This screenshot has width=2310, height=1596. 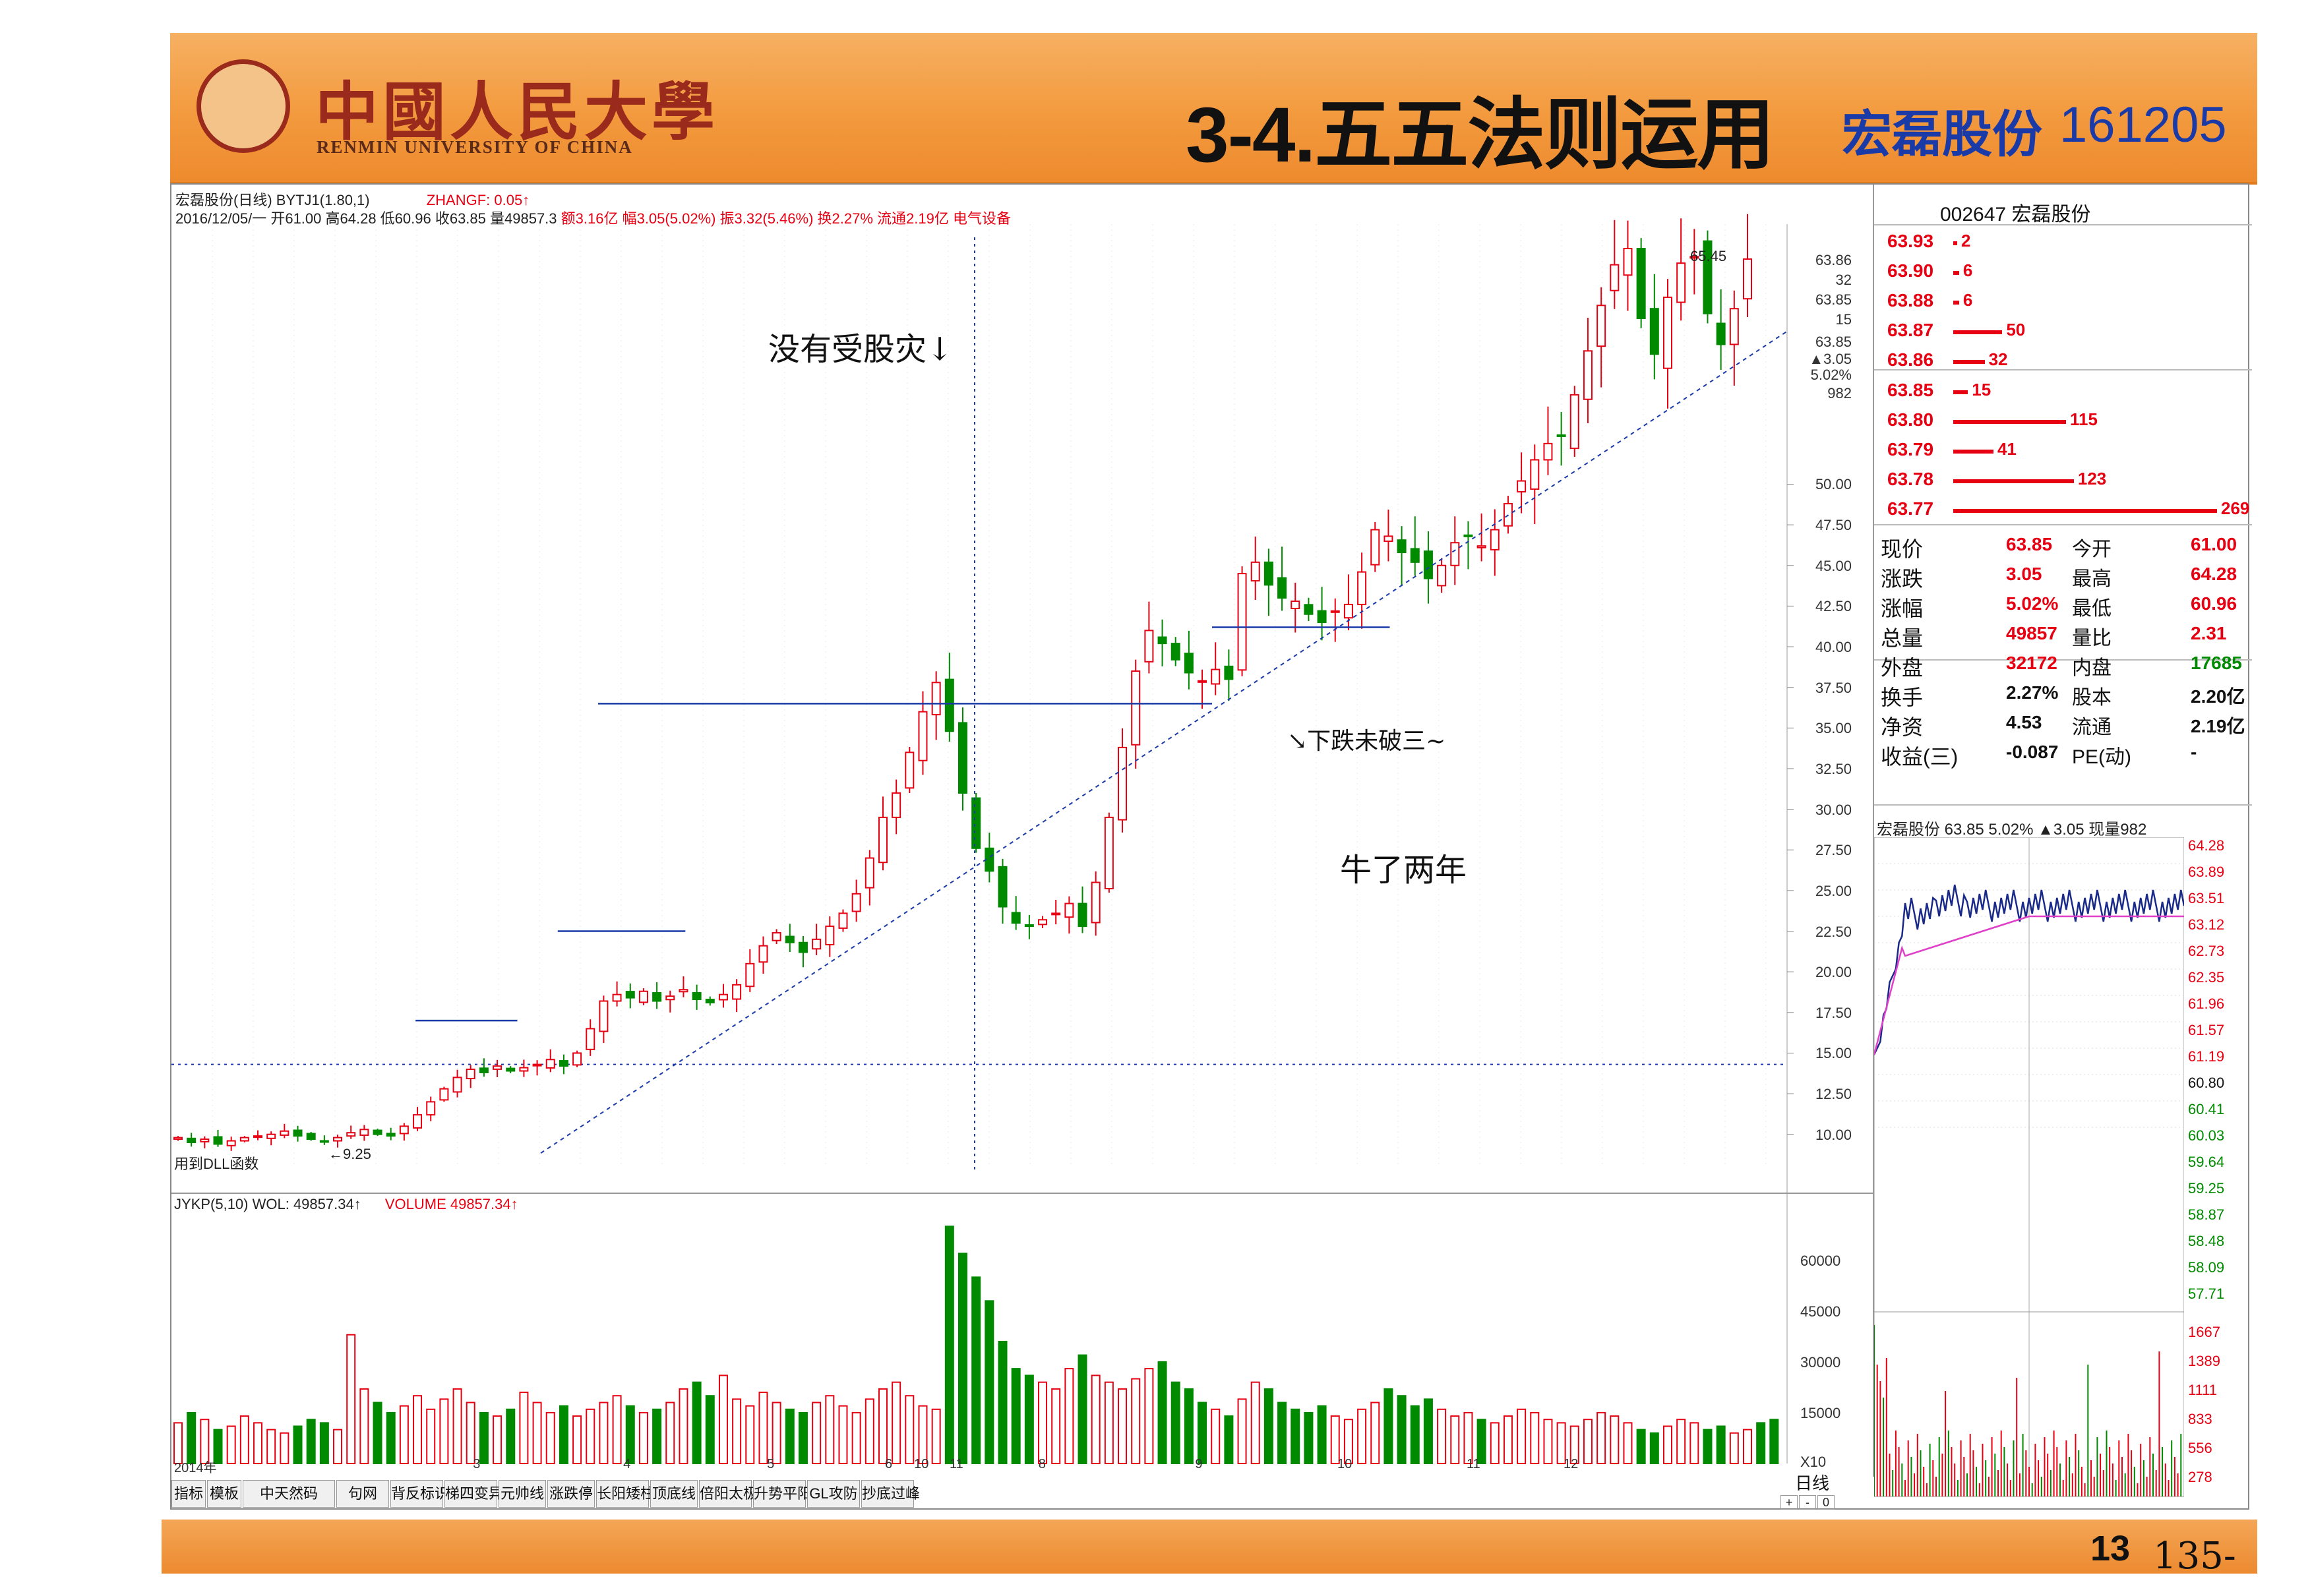 I want to click on volume-value-label: VOLUME 49857.34↑, so click(x=451, y=1204).